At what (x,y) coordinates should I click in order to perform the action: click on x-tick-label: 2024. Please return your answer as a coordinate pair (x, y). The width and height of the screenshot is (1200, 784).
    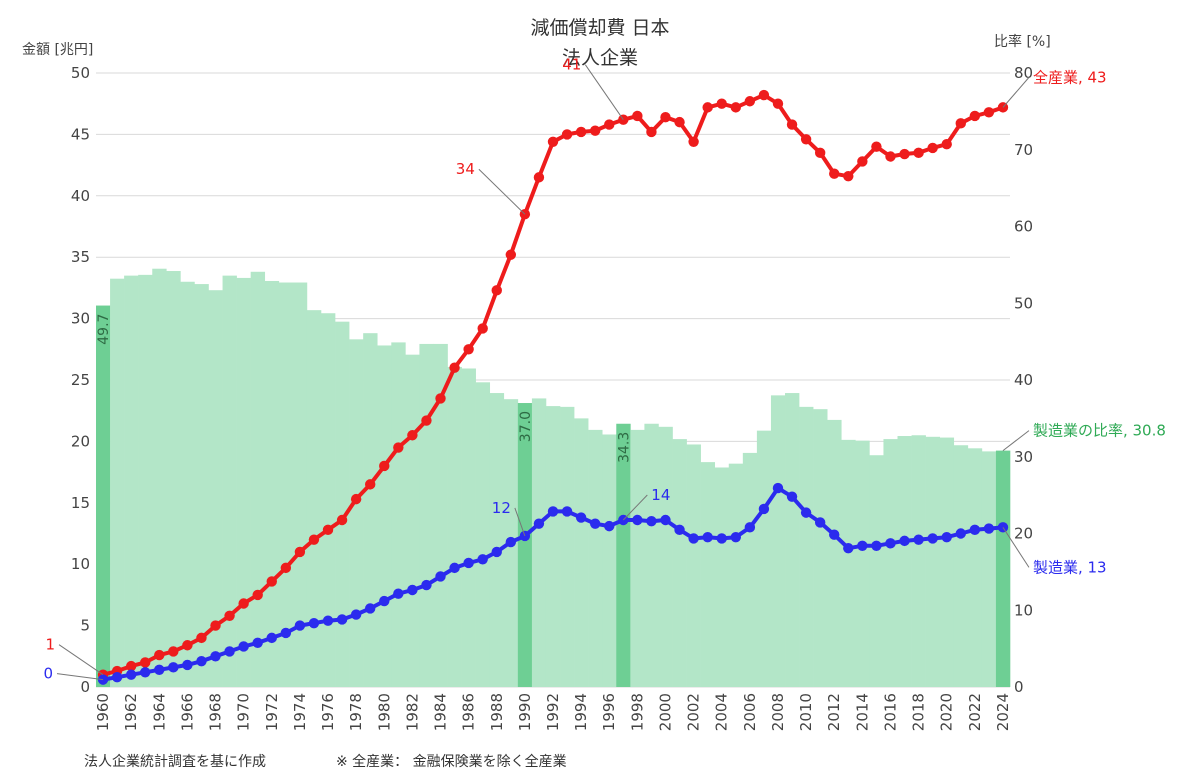
    Looking at the image, I should click on (1003, 712).